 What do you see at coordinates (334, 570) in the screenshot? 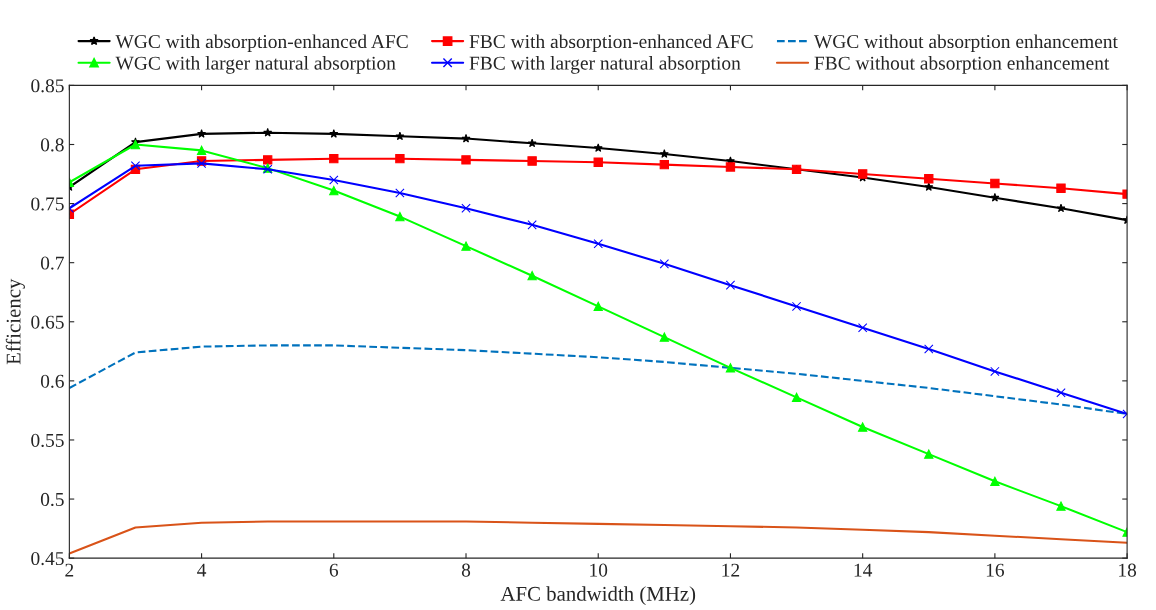
I see `x-tick-label: 6` at bounding box center [334, 570].